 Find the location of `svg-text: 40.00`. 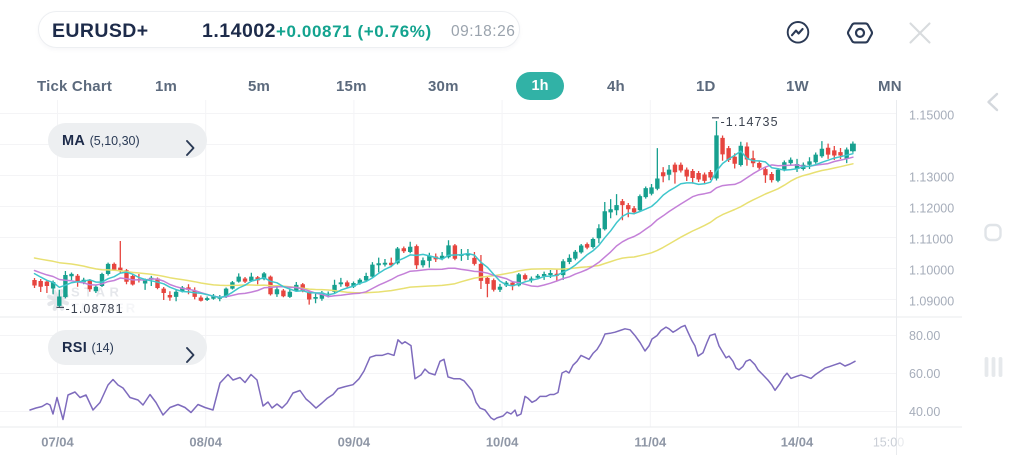

svg-text: 40.00 is located at coordinates (924, 412).